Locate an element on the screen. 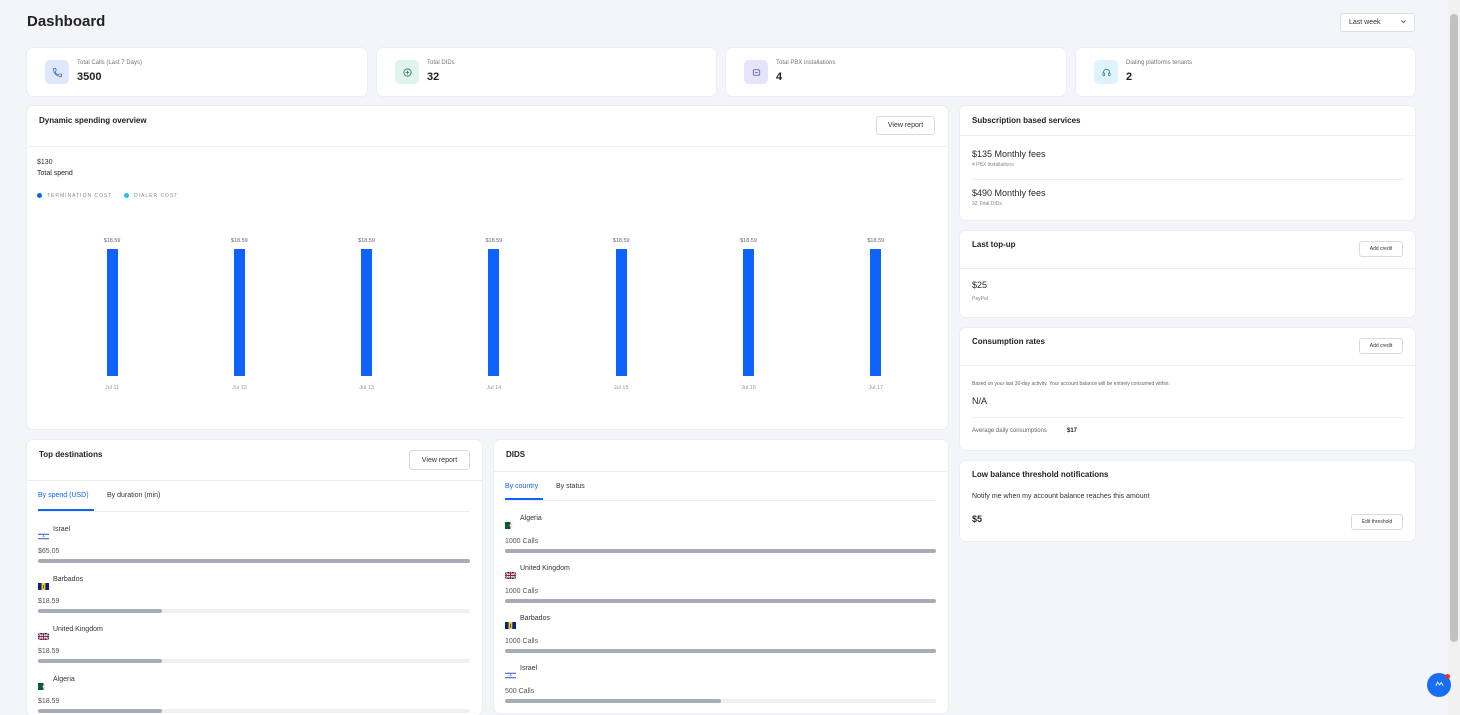 The image size is (1460, 715). tab-by-status: By status is located at coordinates (570, 486).